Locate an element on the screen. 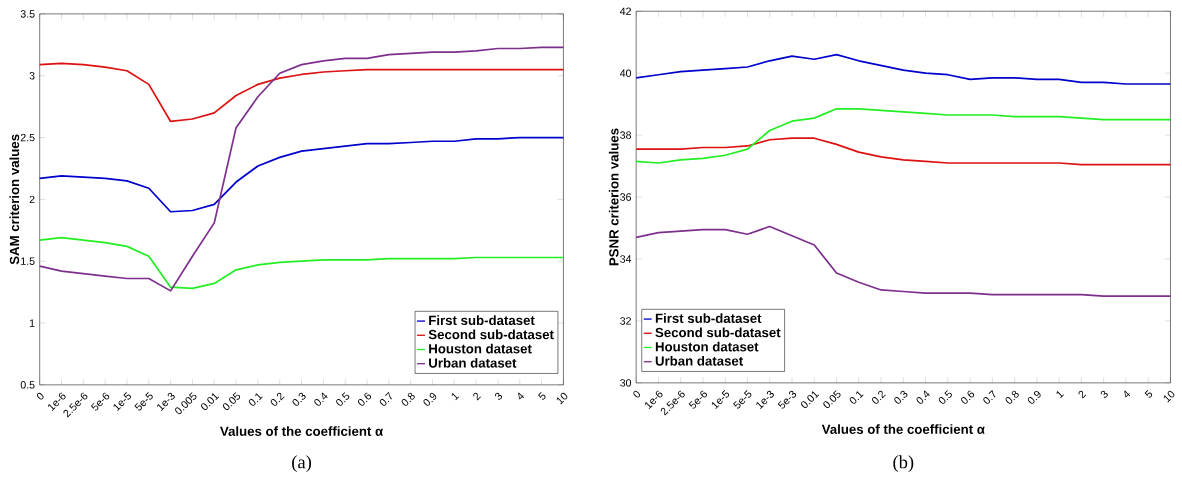  y-tick-label: 2.5 is located at coordinates (27, 137).